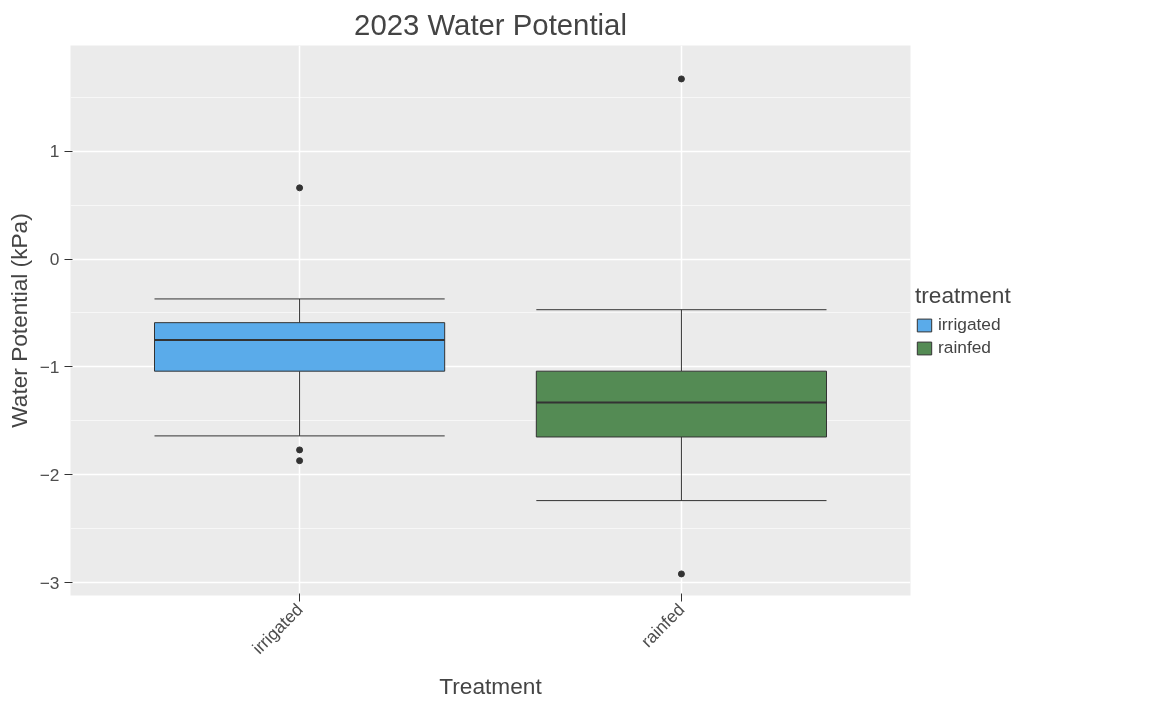 Image resolution: width=1171 pixels, height=717 pixels. What do you see at coordinates (49, 366) in the screenshot?
I see `y-tick-label: −1` at bounding box center [49, 366].